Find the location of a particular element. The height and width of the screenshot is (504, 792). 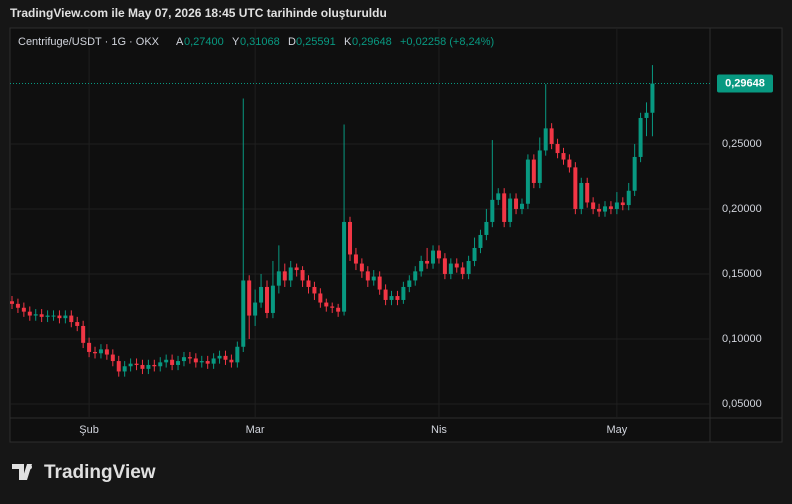

close-key: K is located at coordinates (348, 42).